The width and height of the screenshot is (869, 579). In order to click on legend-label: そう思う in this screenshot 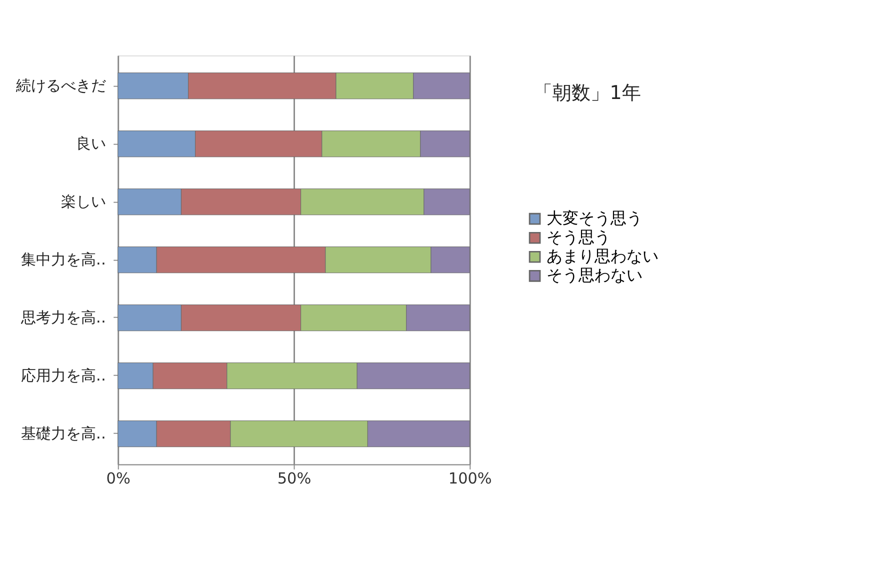, I will do `click(578, 237)`.